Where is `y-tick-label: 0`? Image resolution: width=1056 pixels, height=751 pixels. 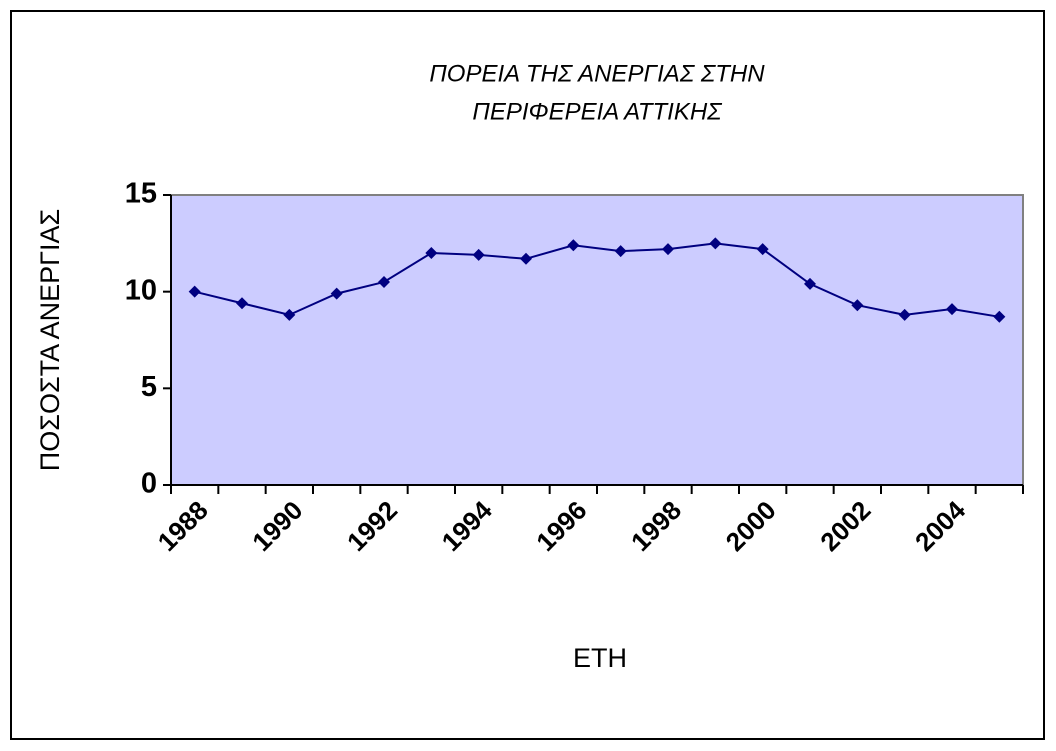
y-tick-label: 0 is located at coordinates (149, 484).